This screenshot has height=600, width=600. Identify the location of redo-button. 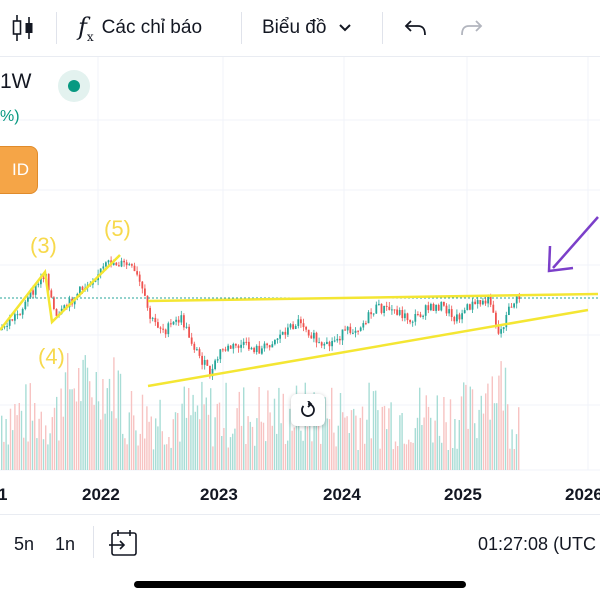
(471, 28).